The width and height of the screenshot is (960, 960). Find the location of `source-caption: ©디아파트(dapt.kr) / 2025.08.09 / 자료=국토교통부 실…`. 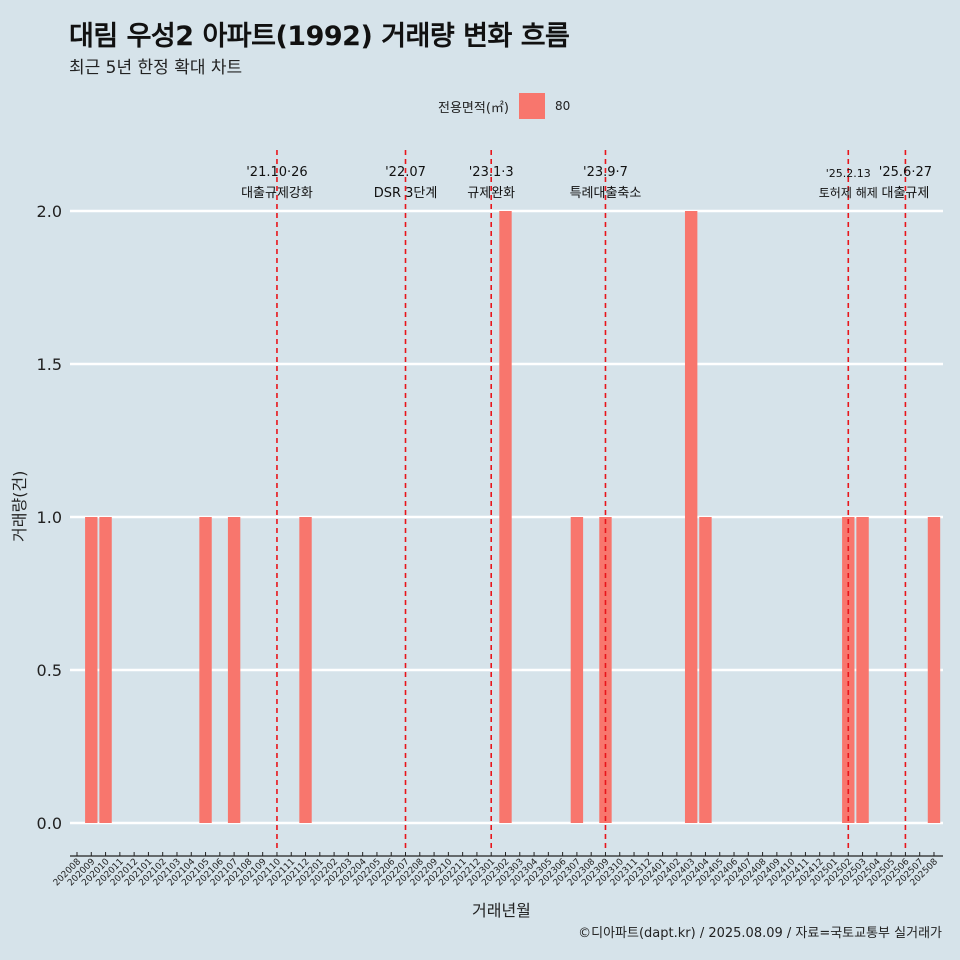

source-caption: ©디아파트(dapt.kr) / 2025.08.09 / 자료=국토교통부 실… is located at coordinates (760, 933).